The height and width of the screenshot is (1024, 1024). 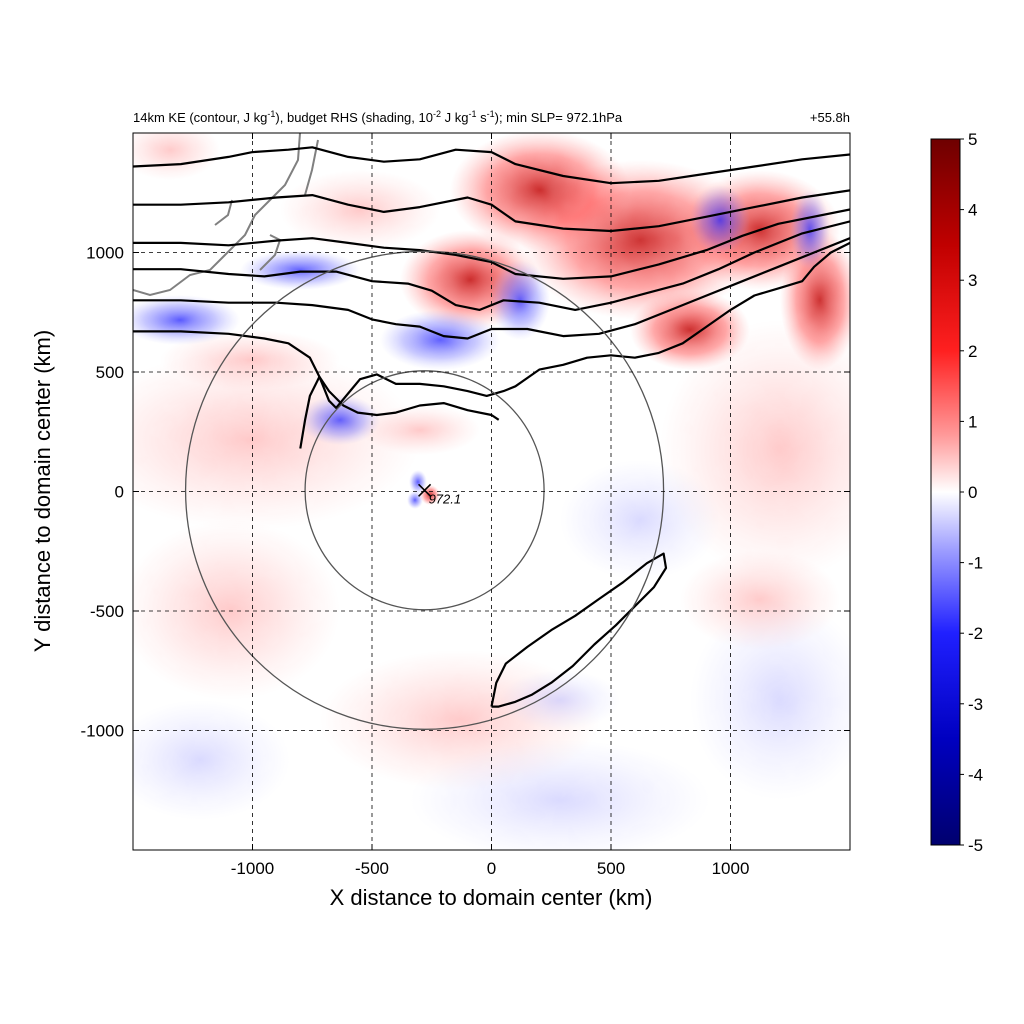 What do you see at coordinates (731, 868) in the screenshot?
I see `x-tick-label: 1000` at bounding box center [731, 868].